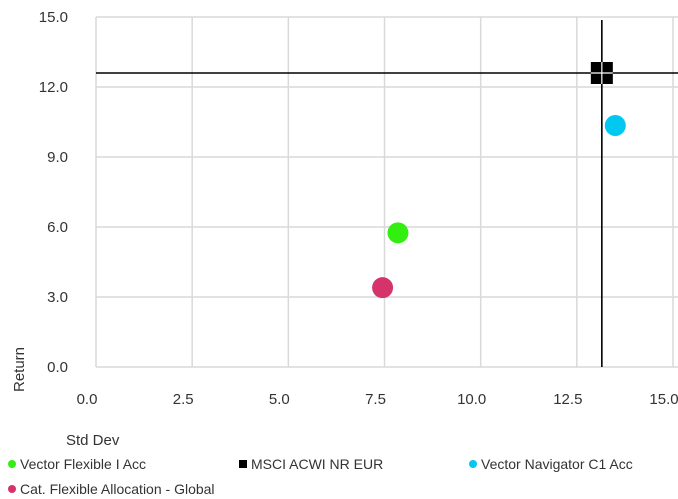 The image size is (678, 499). I want to click on x-tick-label: 15.0, so click(663, 399).